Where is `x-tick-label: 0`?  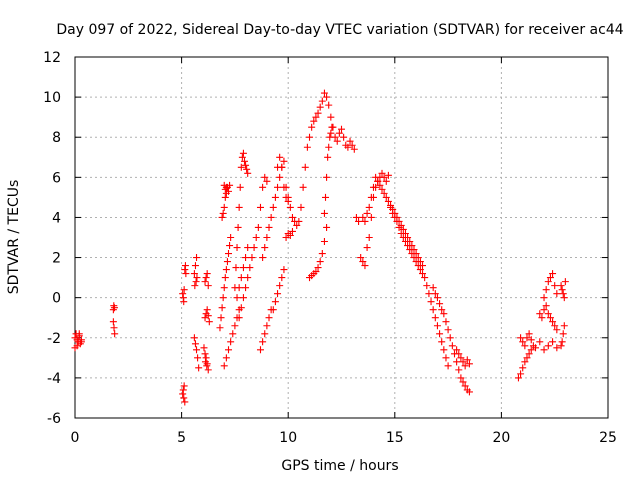 x-tick-label: 0 is located at coordinates (75, 438).